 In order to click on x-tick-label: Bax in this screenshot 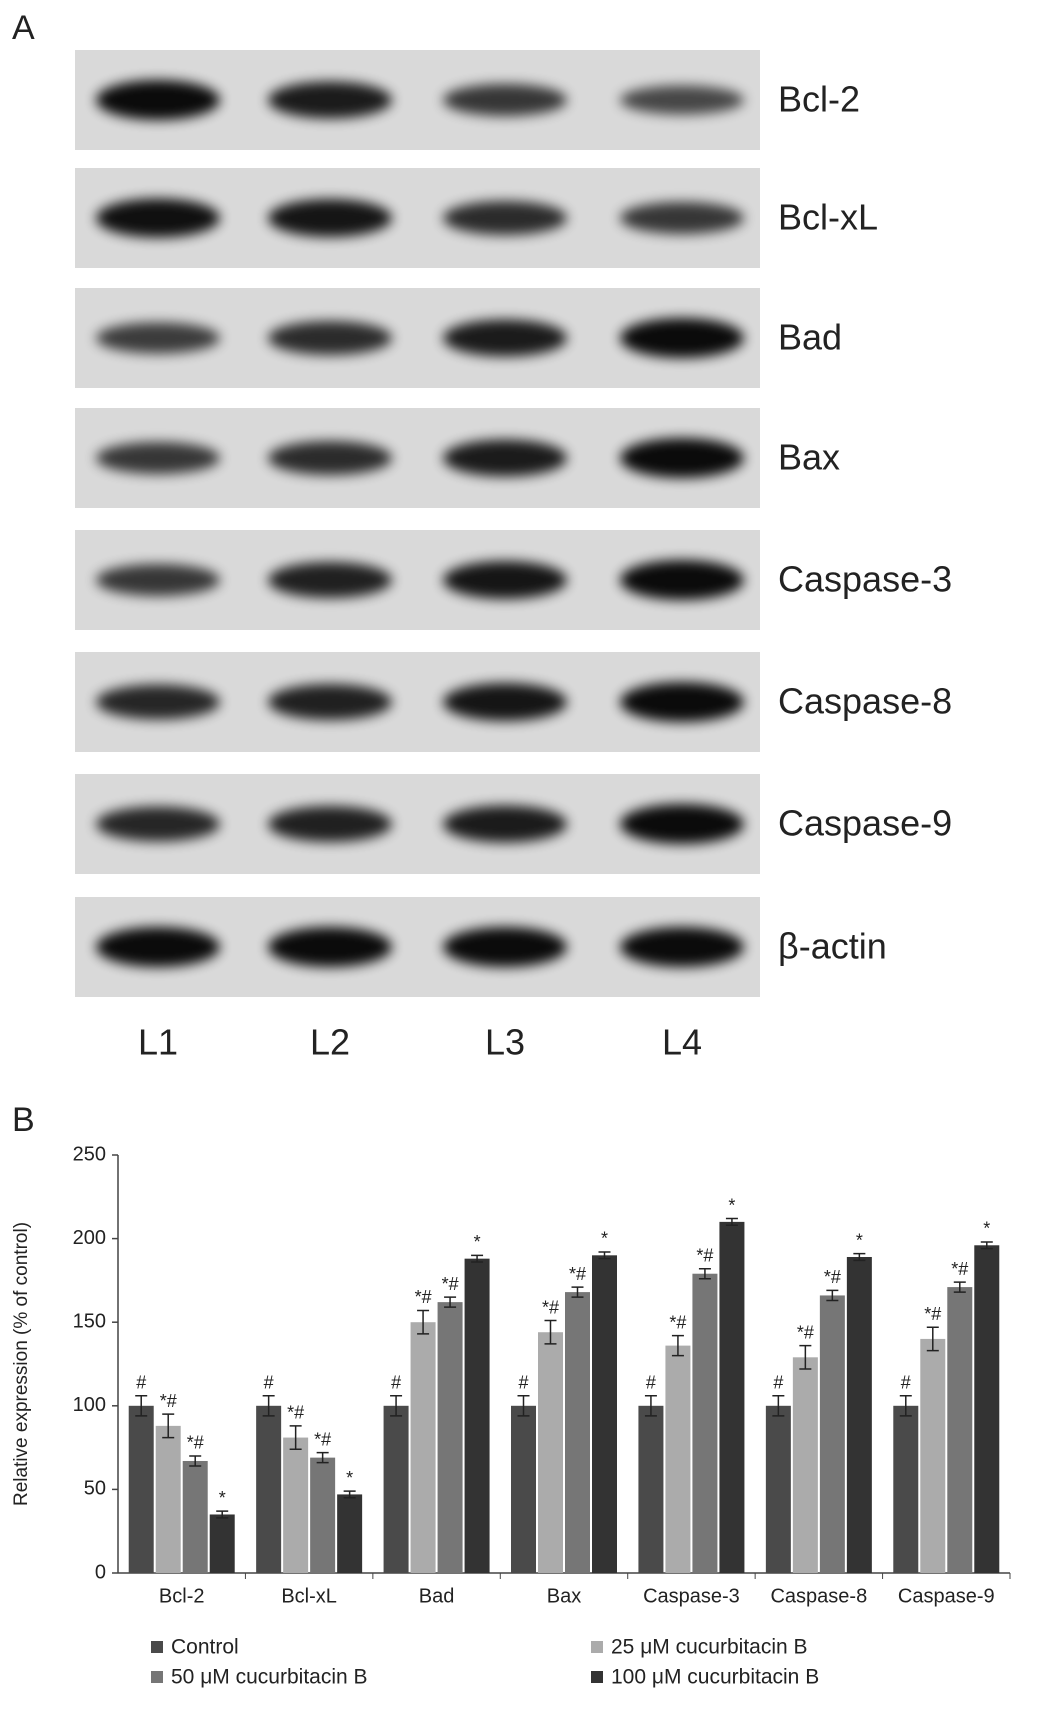, I will do `click(564, 1596)`.